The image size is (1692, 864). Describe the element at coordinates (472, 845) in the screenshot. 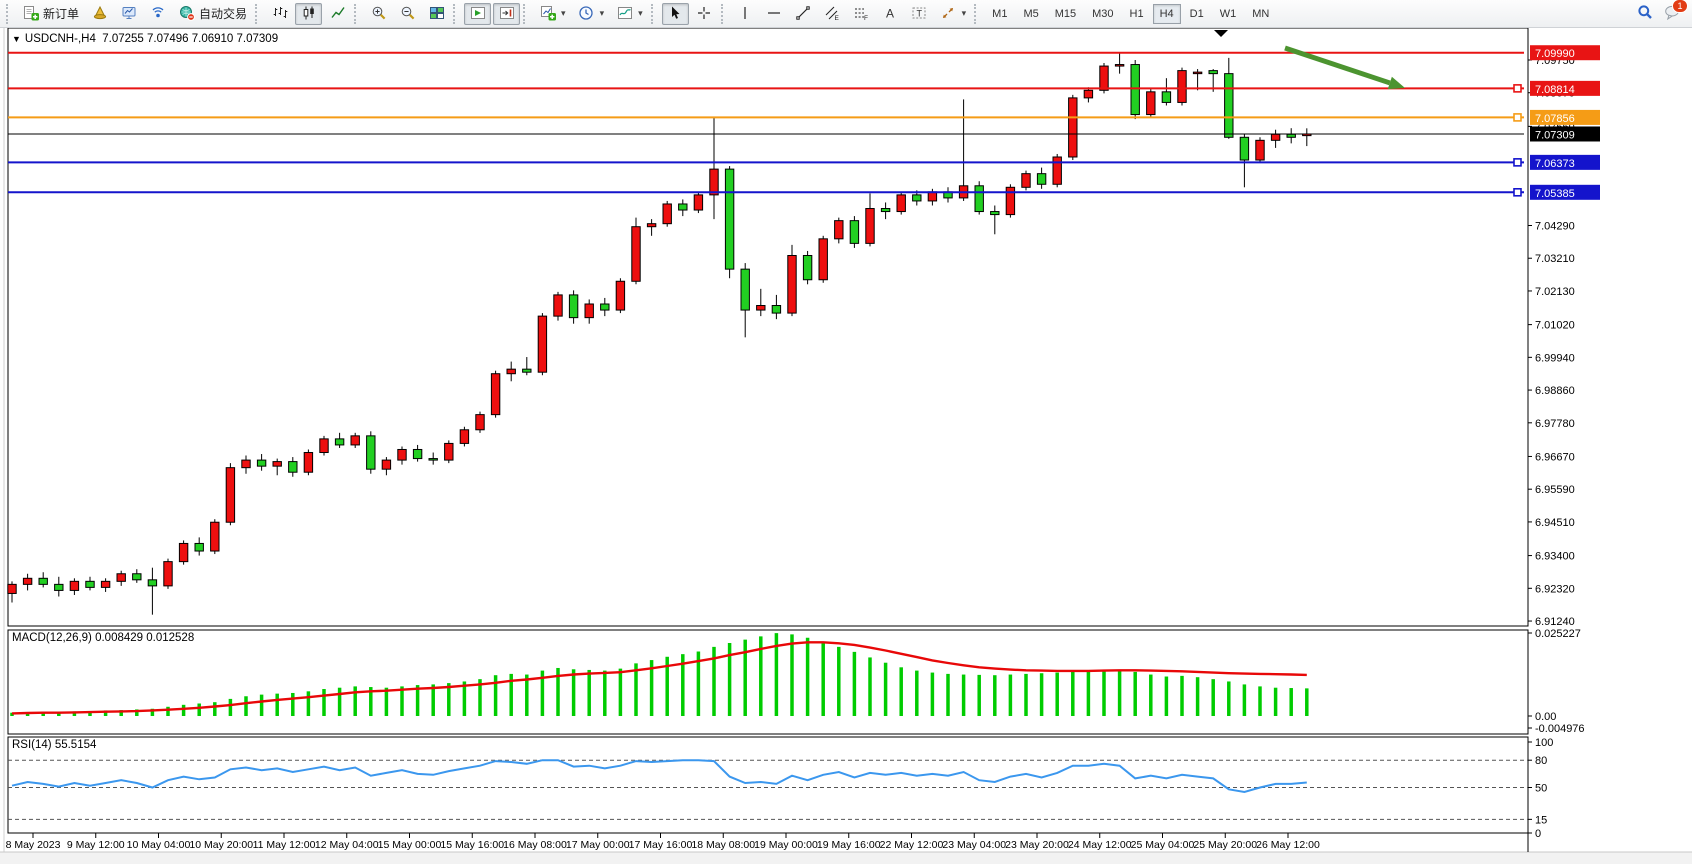

I see `time-axis-label: 15 May 16:00` at that location.